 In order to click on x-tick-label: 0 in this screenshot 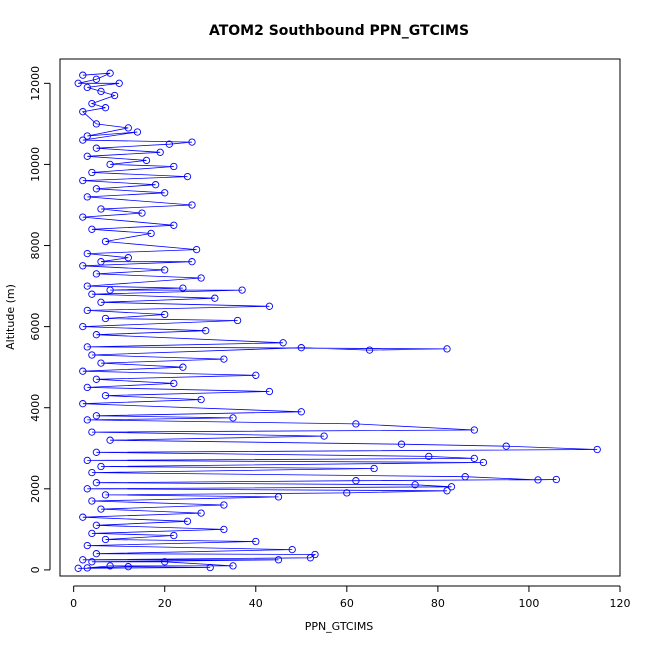, I will do `click(73, 603)`.